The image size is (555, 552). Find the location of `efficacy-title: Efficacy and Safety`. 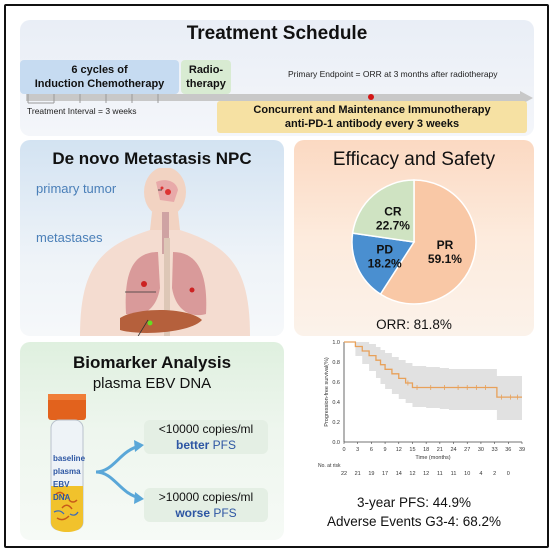

efficacy-title: Efficacy and Safety is located at coordinates (414, 159).